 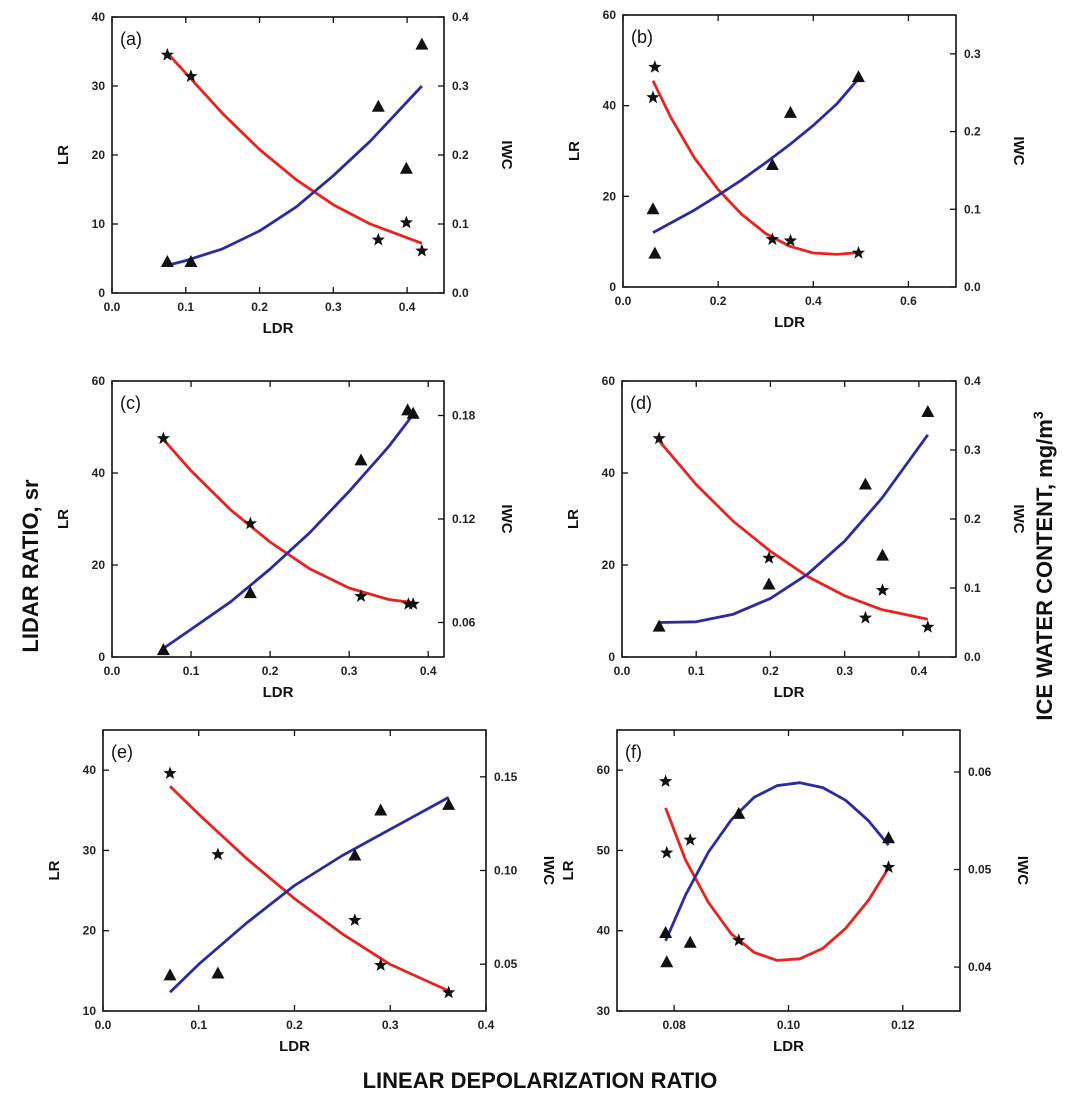 I want to click on right-figure-title-text: ICE WATER CONTENT, mg/m, so click(x=1044, y=570).